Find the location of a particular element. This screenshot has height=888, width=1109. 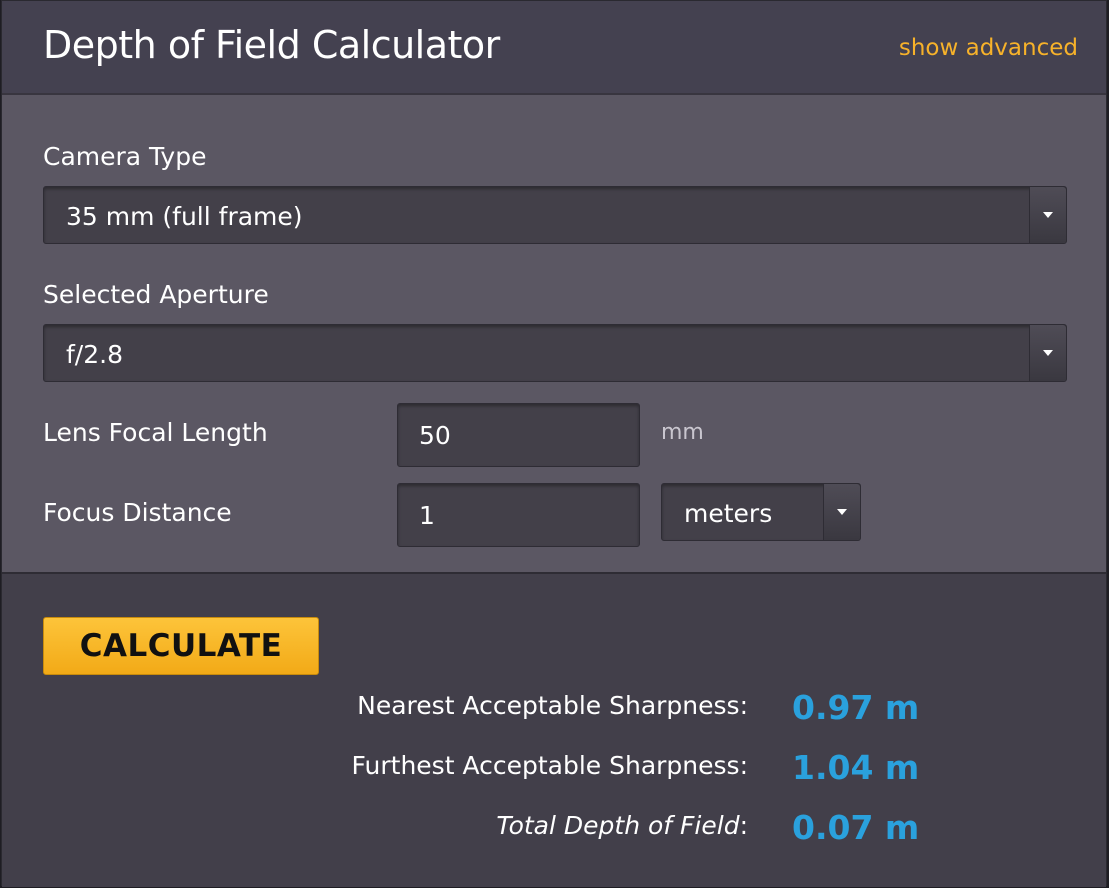

furthest-sharpness-label: Furthest Acceptable Sharpness: is located at coordinates (549, 765).